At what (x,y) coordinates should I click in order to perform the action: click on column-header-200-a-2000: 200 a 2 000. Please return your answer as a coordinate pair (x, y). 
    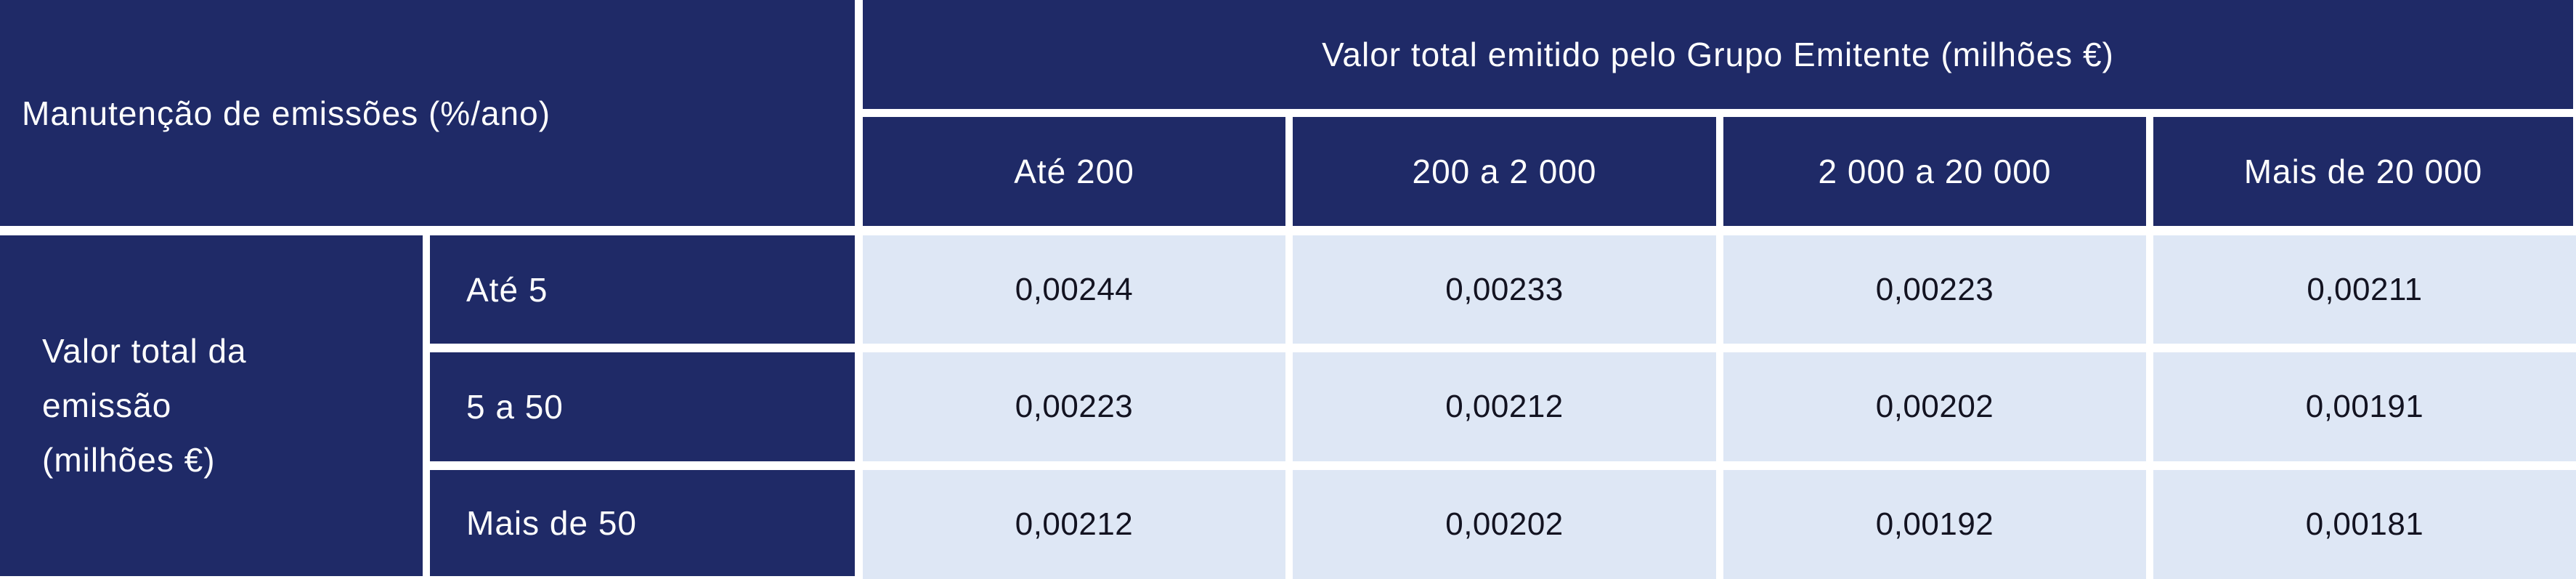
    Looking at the image, I should click on (1505, 171).